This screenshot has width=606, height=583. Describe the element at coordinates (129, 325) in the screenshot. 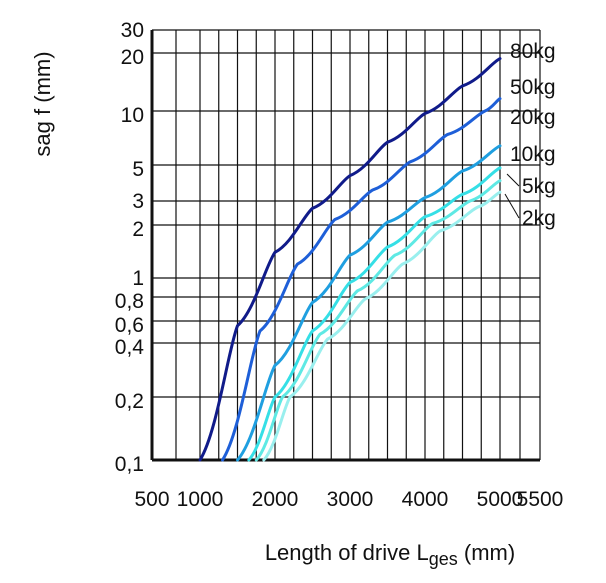

I see `y-tick-label: 0,6` at that location.